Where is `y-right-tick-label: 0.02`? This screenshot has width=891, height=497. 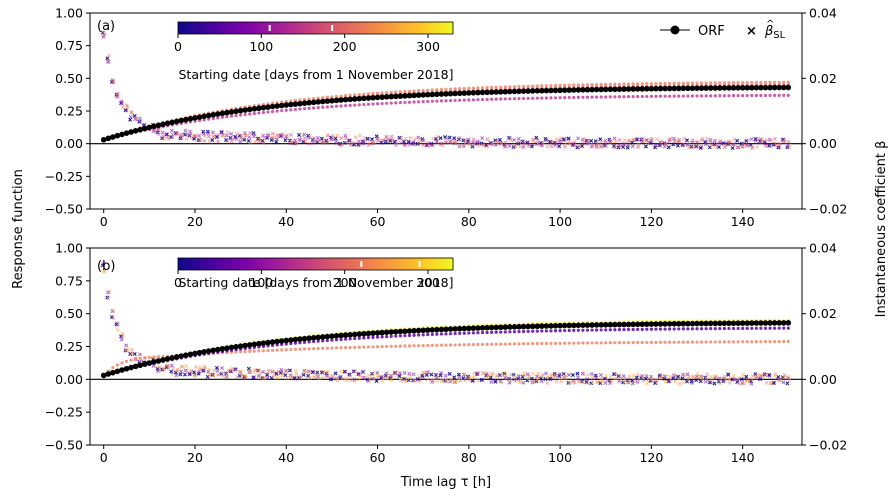 y-right-tick-label: 0.02 is located at coordinates (823, 78).